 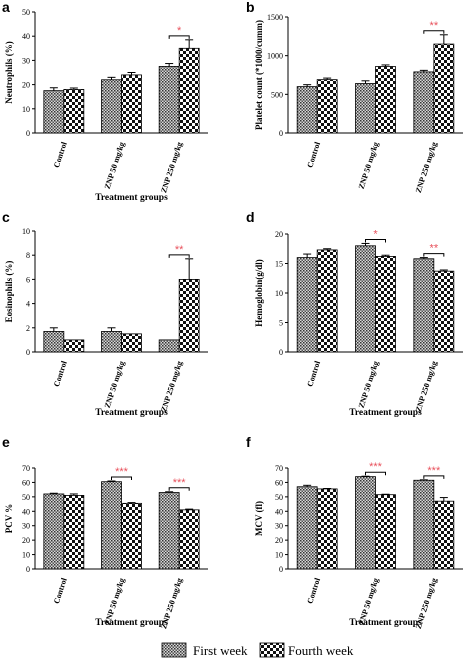 I want to click on y-tick-label: 6, so click(x=28, y=279).